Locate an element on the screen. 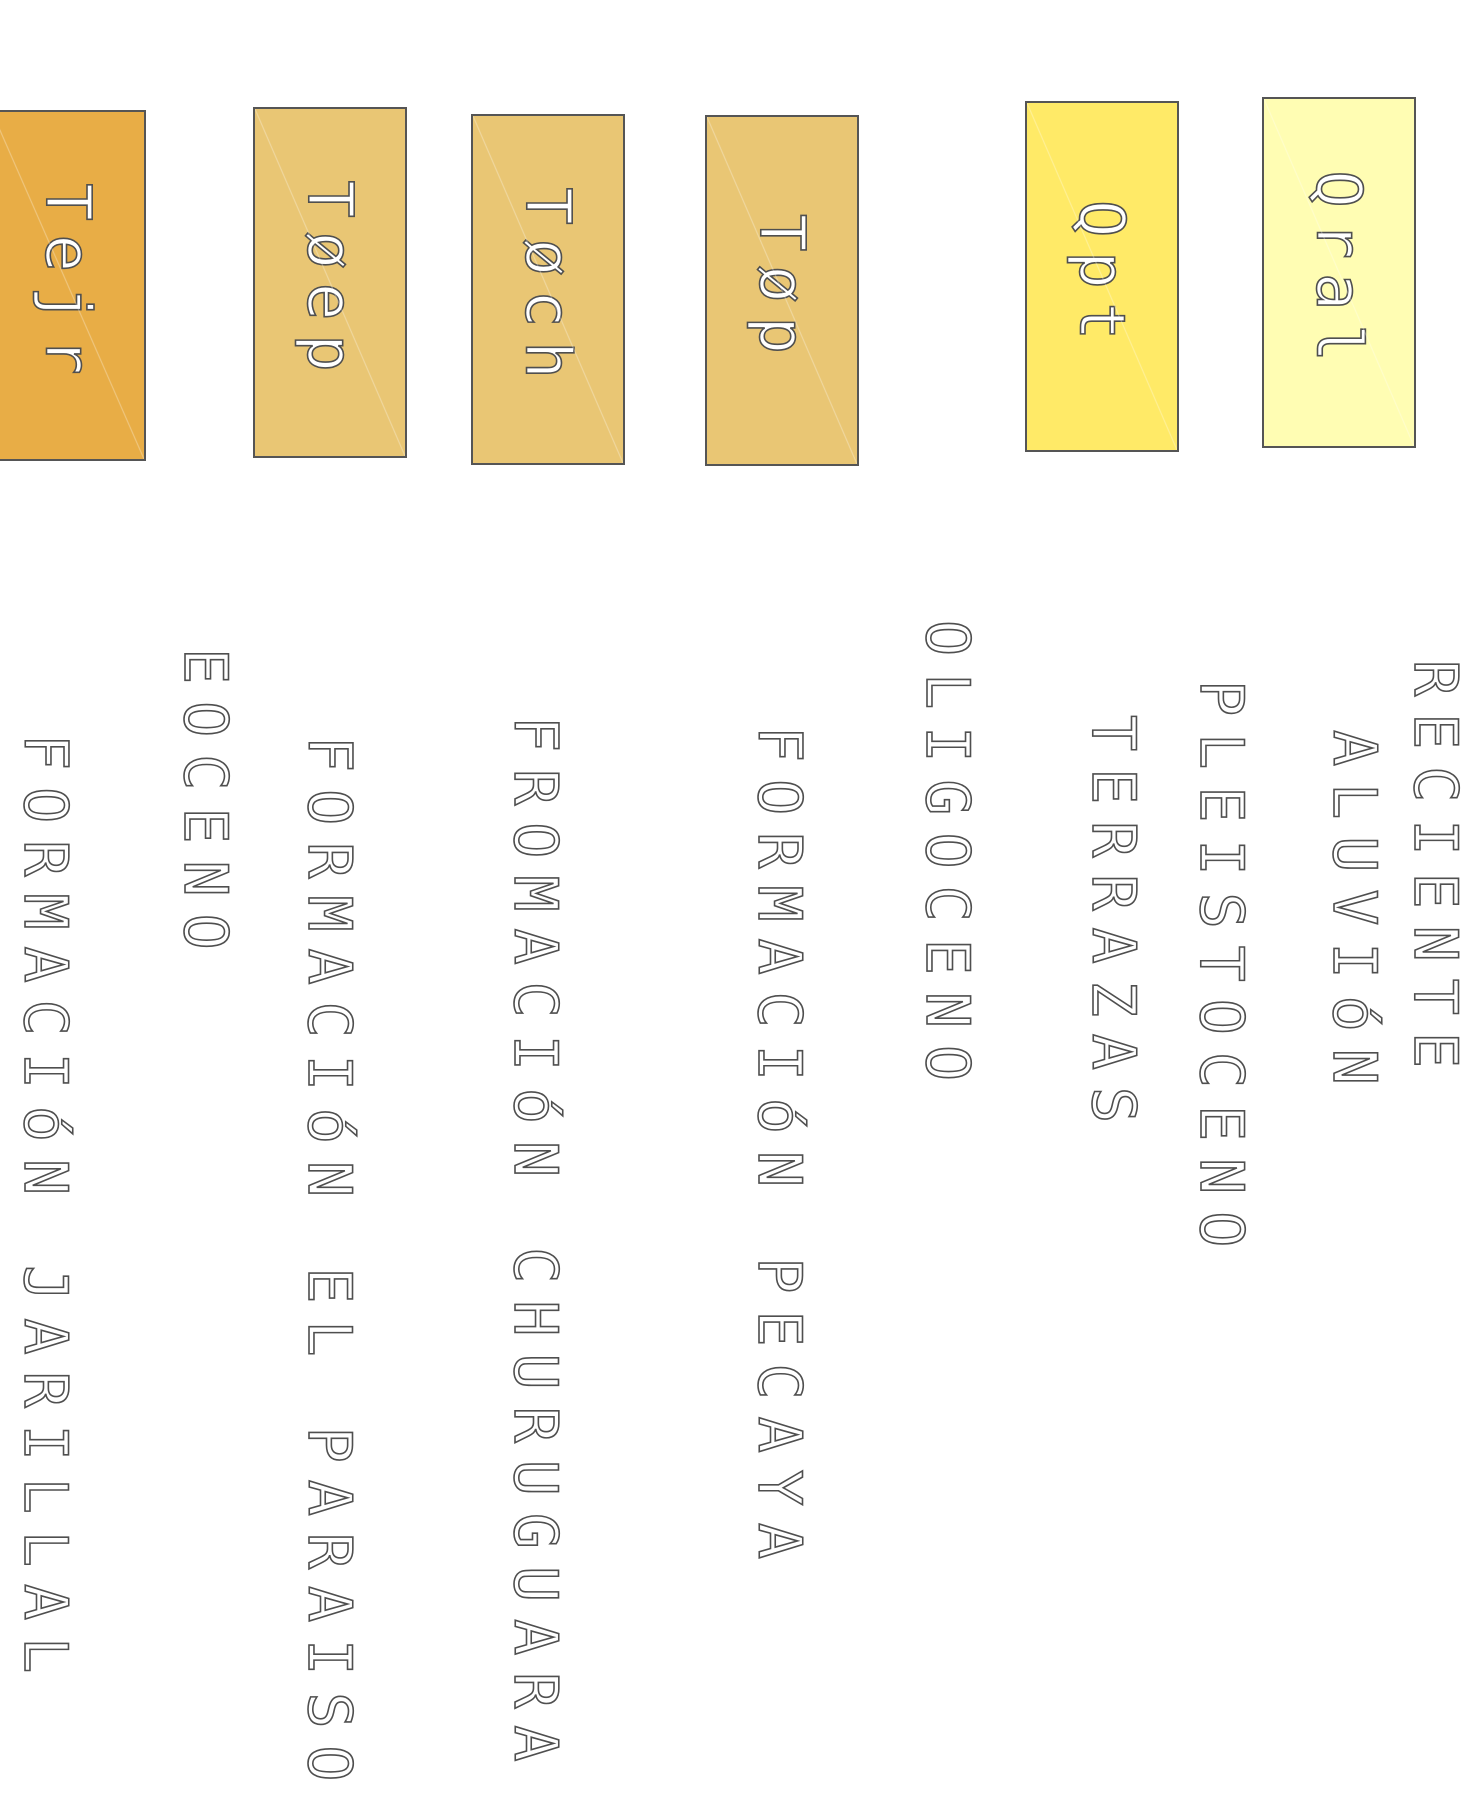 This screenshot has height=1798, width=1466. legend-swatch-toch: Tøch is located at coordinates (548, 289).